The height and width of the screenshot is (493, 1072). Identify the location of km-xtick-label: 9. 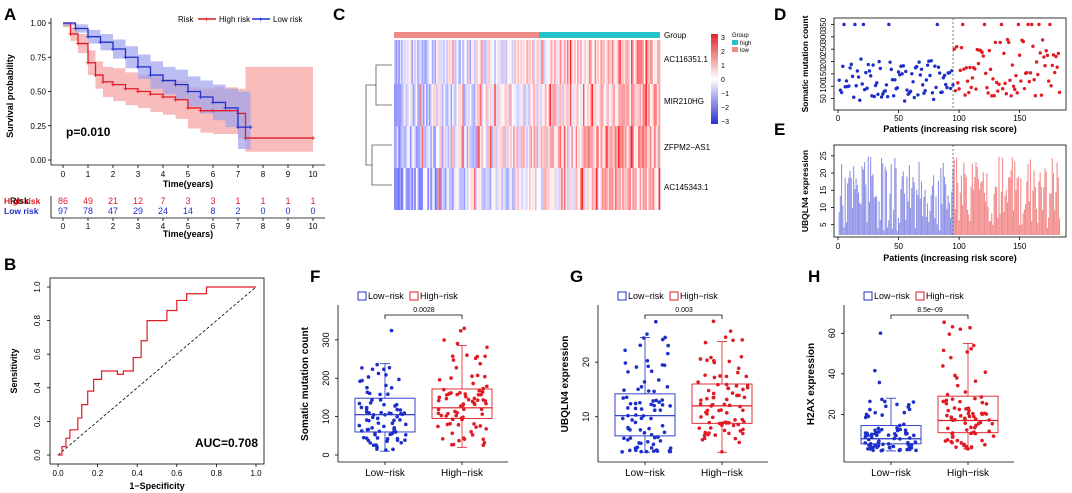
(288, 174).